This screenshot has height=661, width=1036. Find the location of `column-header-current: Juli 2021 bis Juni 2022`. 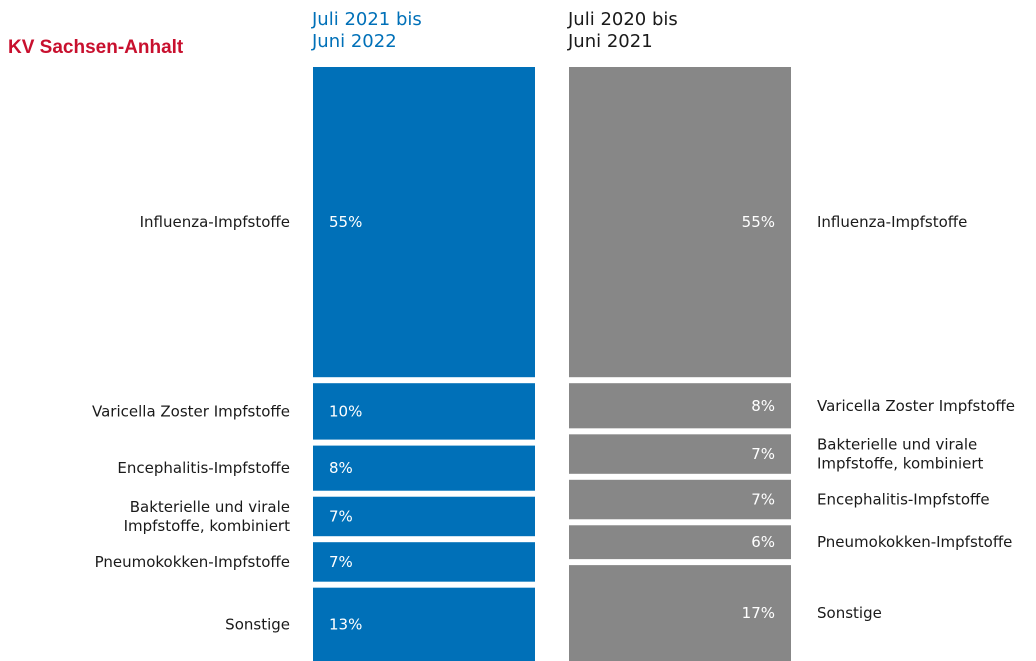

column-header-current: Juli 2021 bis Juni 2022 is located at coordinates (432, 31).